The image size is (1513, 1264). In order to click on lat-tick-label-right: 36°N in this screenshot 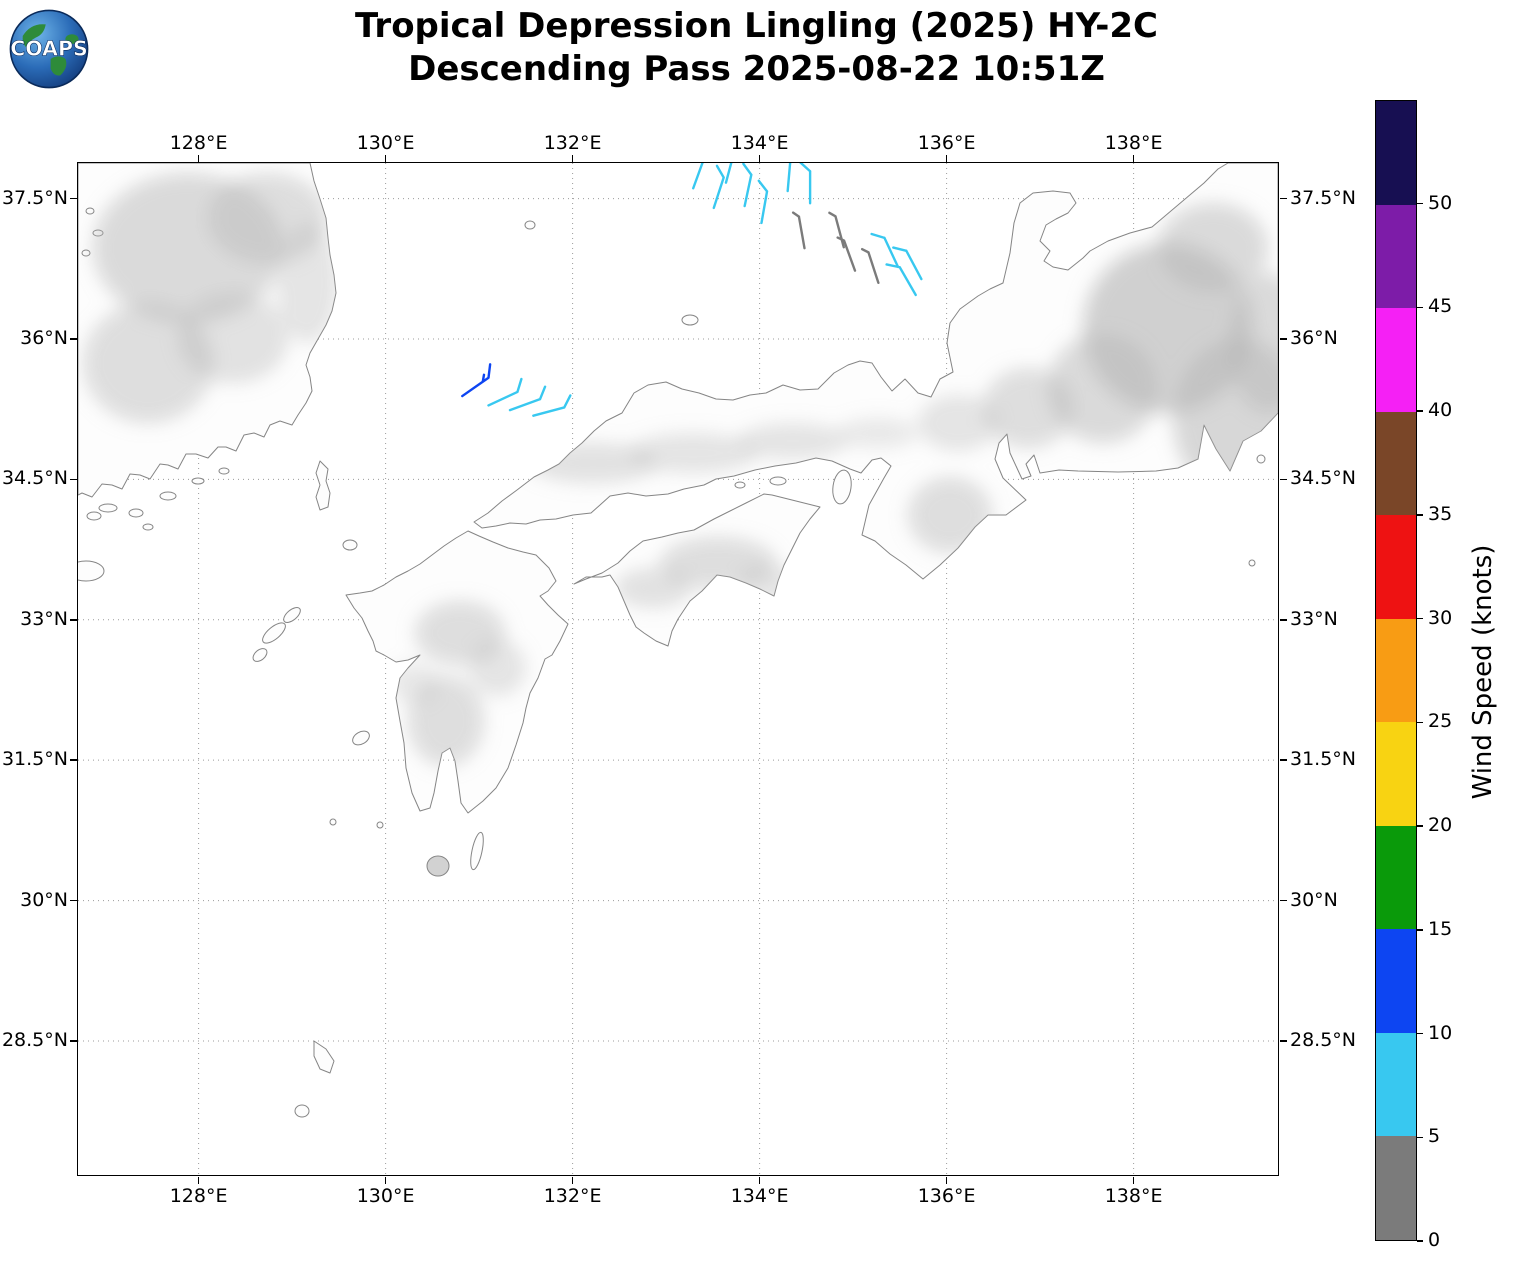, I will do `click(1314, 337)`.